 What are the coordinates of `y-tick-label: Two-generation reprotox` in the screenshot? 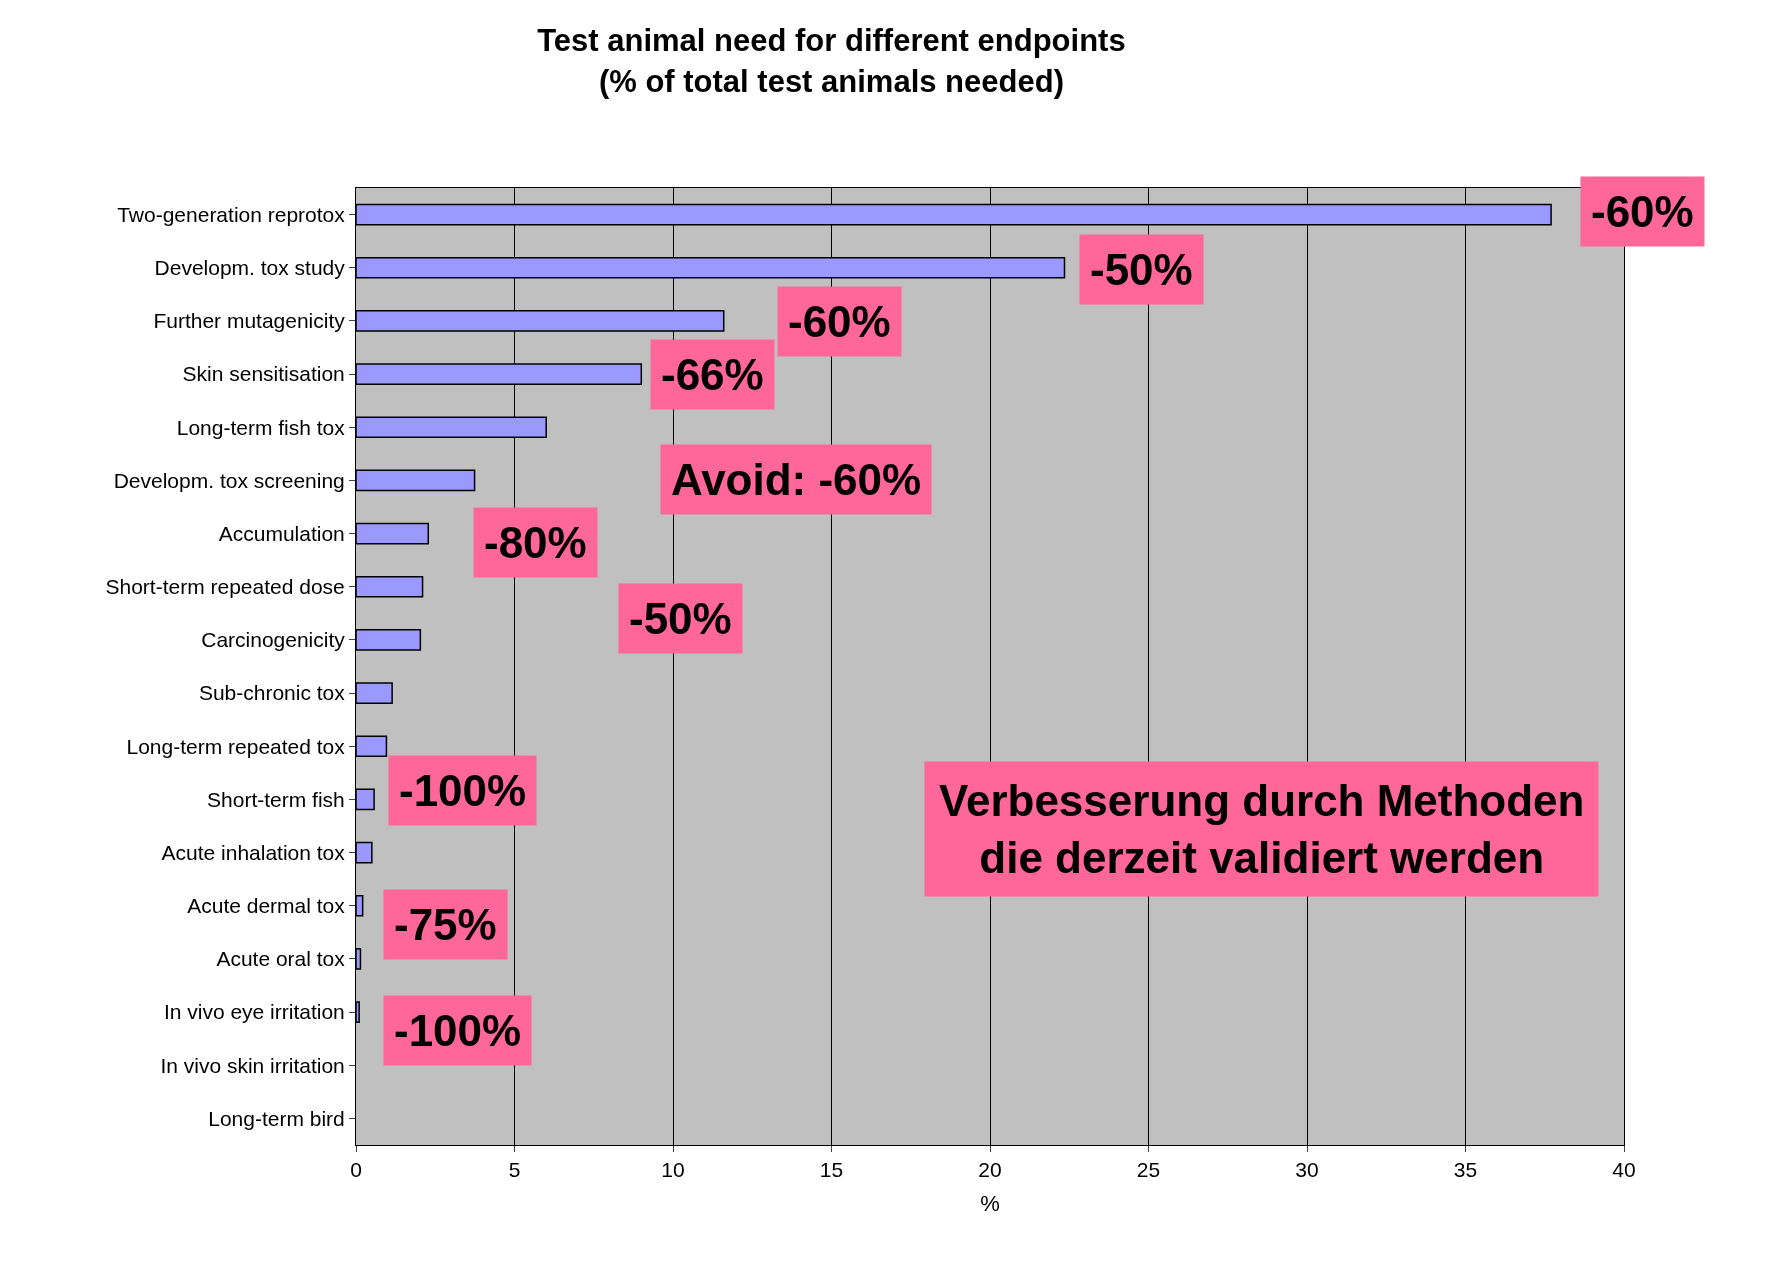 It's located at (231, 214).